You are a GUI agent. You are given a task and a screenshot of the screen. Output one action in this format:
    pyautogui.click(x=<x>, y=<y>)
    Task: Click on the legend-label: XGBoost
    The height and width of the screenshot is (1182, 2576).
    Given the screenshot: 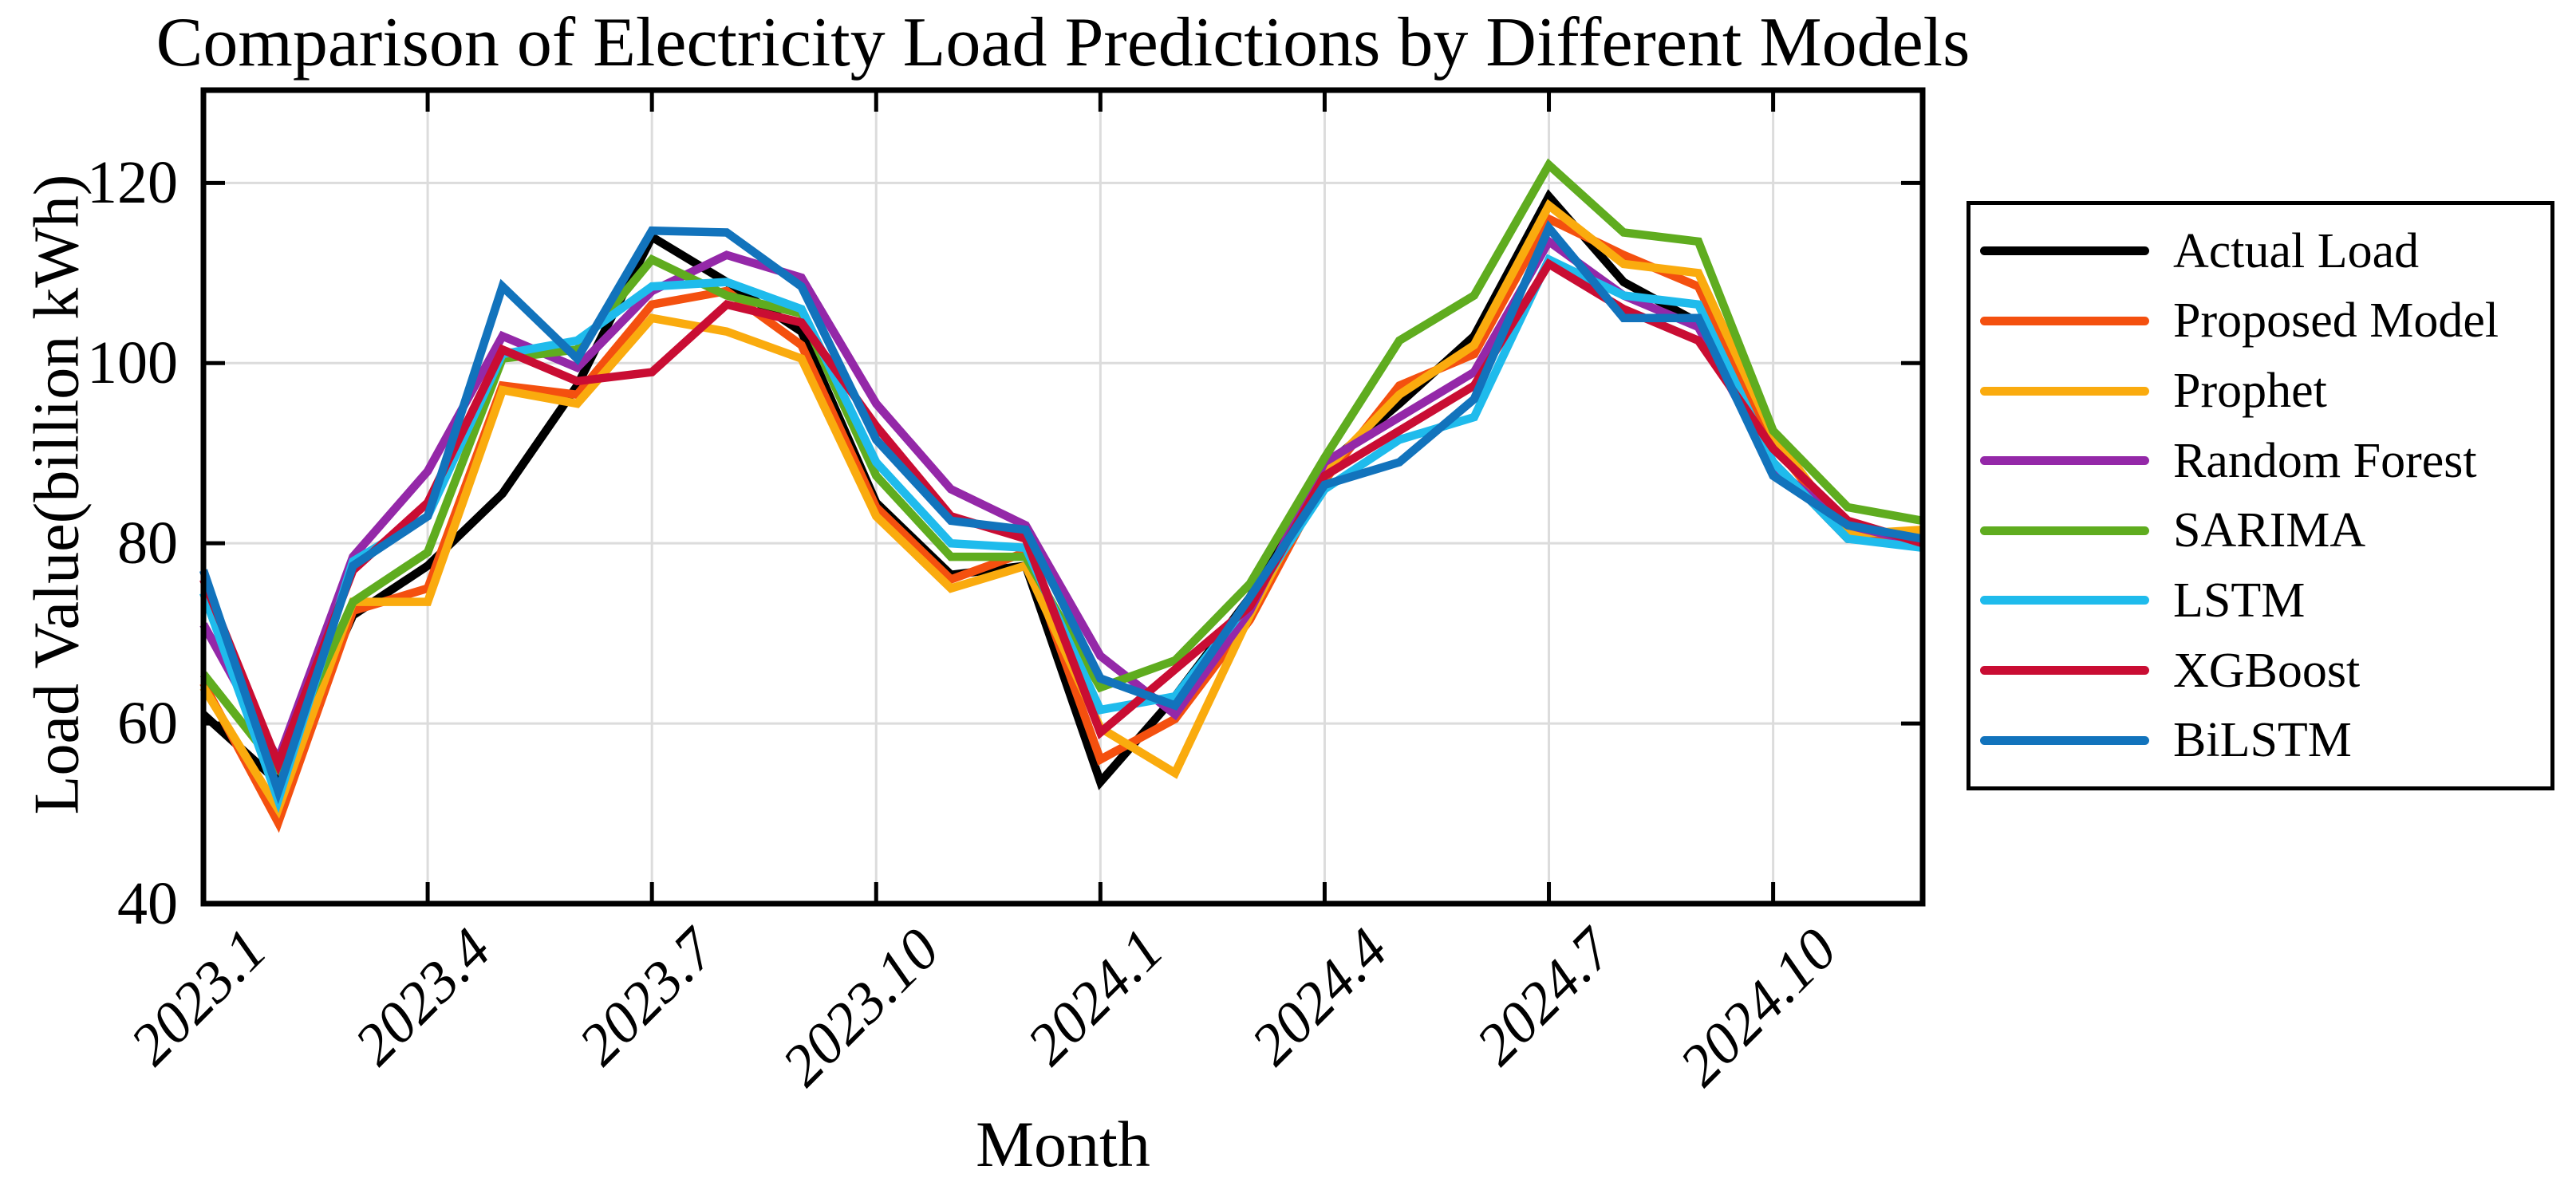 What is the action you would take?
    pyautogui.click(x=2267, y=670)
    